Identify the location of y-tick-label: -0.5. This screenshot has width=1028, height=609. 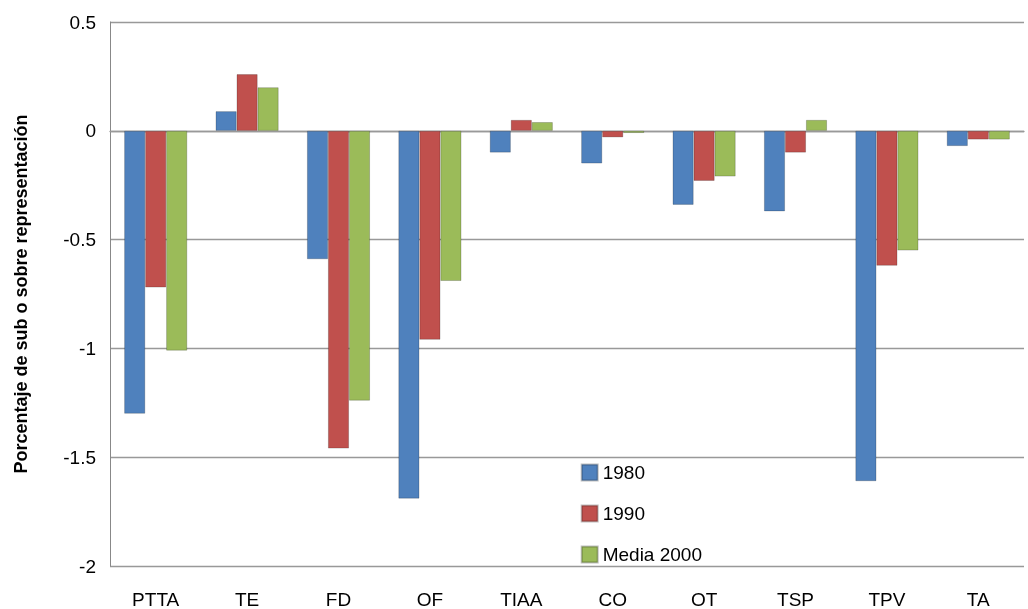
(79, 240).